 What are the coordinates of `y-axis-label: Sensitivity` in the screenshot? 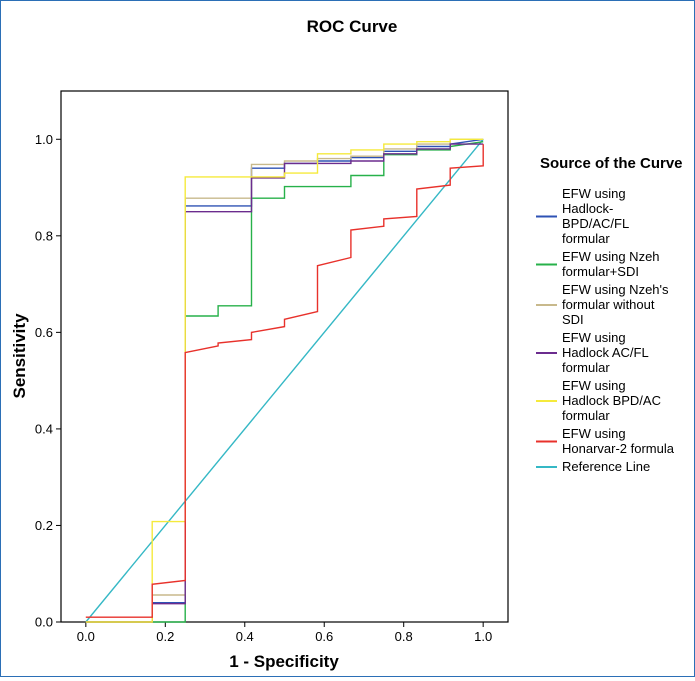 It's located at (19, 356).